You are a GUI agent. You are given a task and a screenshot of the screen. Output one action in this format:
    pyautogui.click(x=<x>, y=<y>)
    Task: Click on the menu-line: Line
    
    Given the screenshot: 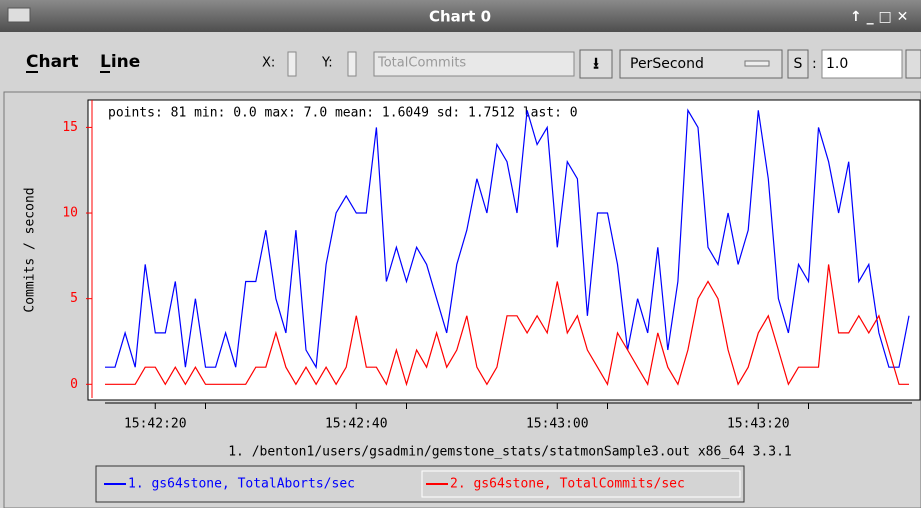 What is the action you would take?
    pyautogui.click(x=120, y=62)
    